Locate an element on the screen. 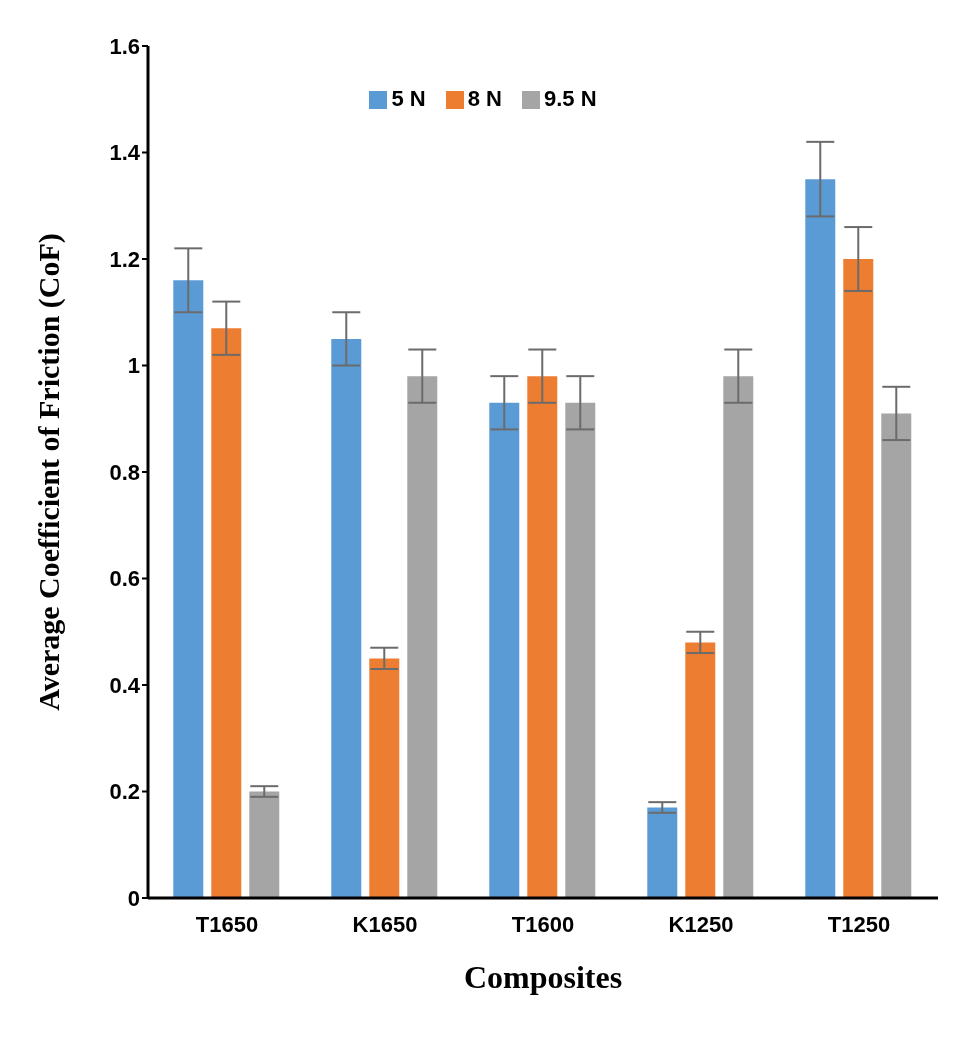 The width and height of the screenshot is (966, 1038). x-tick-label: K1650 is located at coordinates (385, 924).